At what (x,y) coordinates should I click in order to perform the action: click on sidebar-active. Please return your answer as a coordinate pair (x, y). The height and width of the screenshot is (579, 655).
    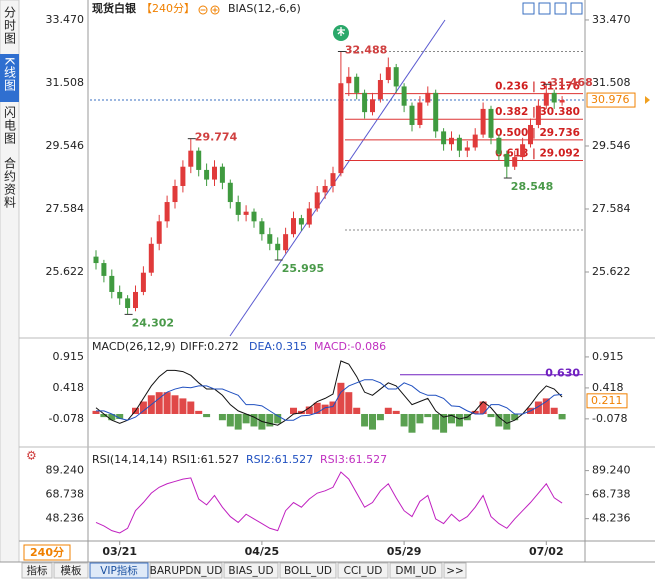
    Looking at the image, I should click on (9, 78).